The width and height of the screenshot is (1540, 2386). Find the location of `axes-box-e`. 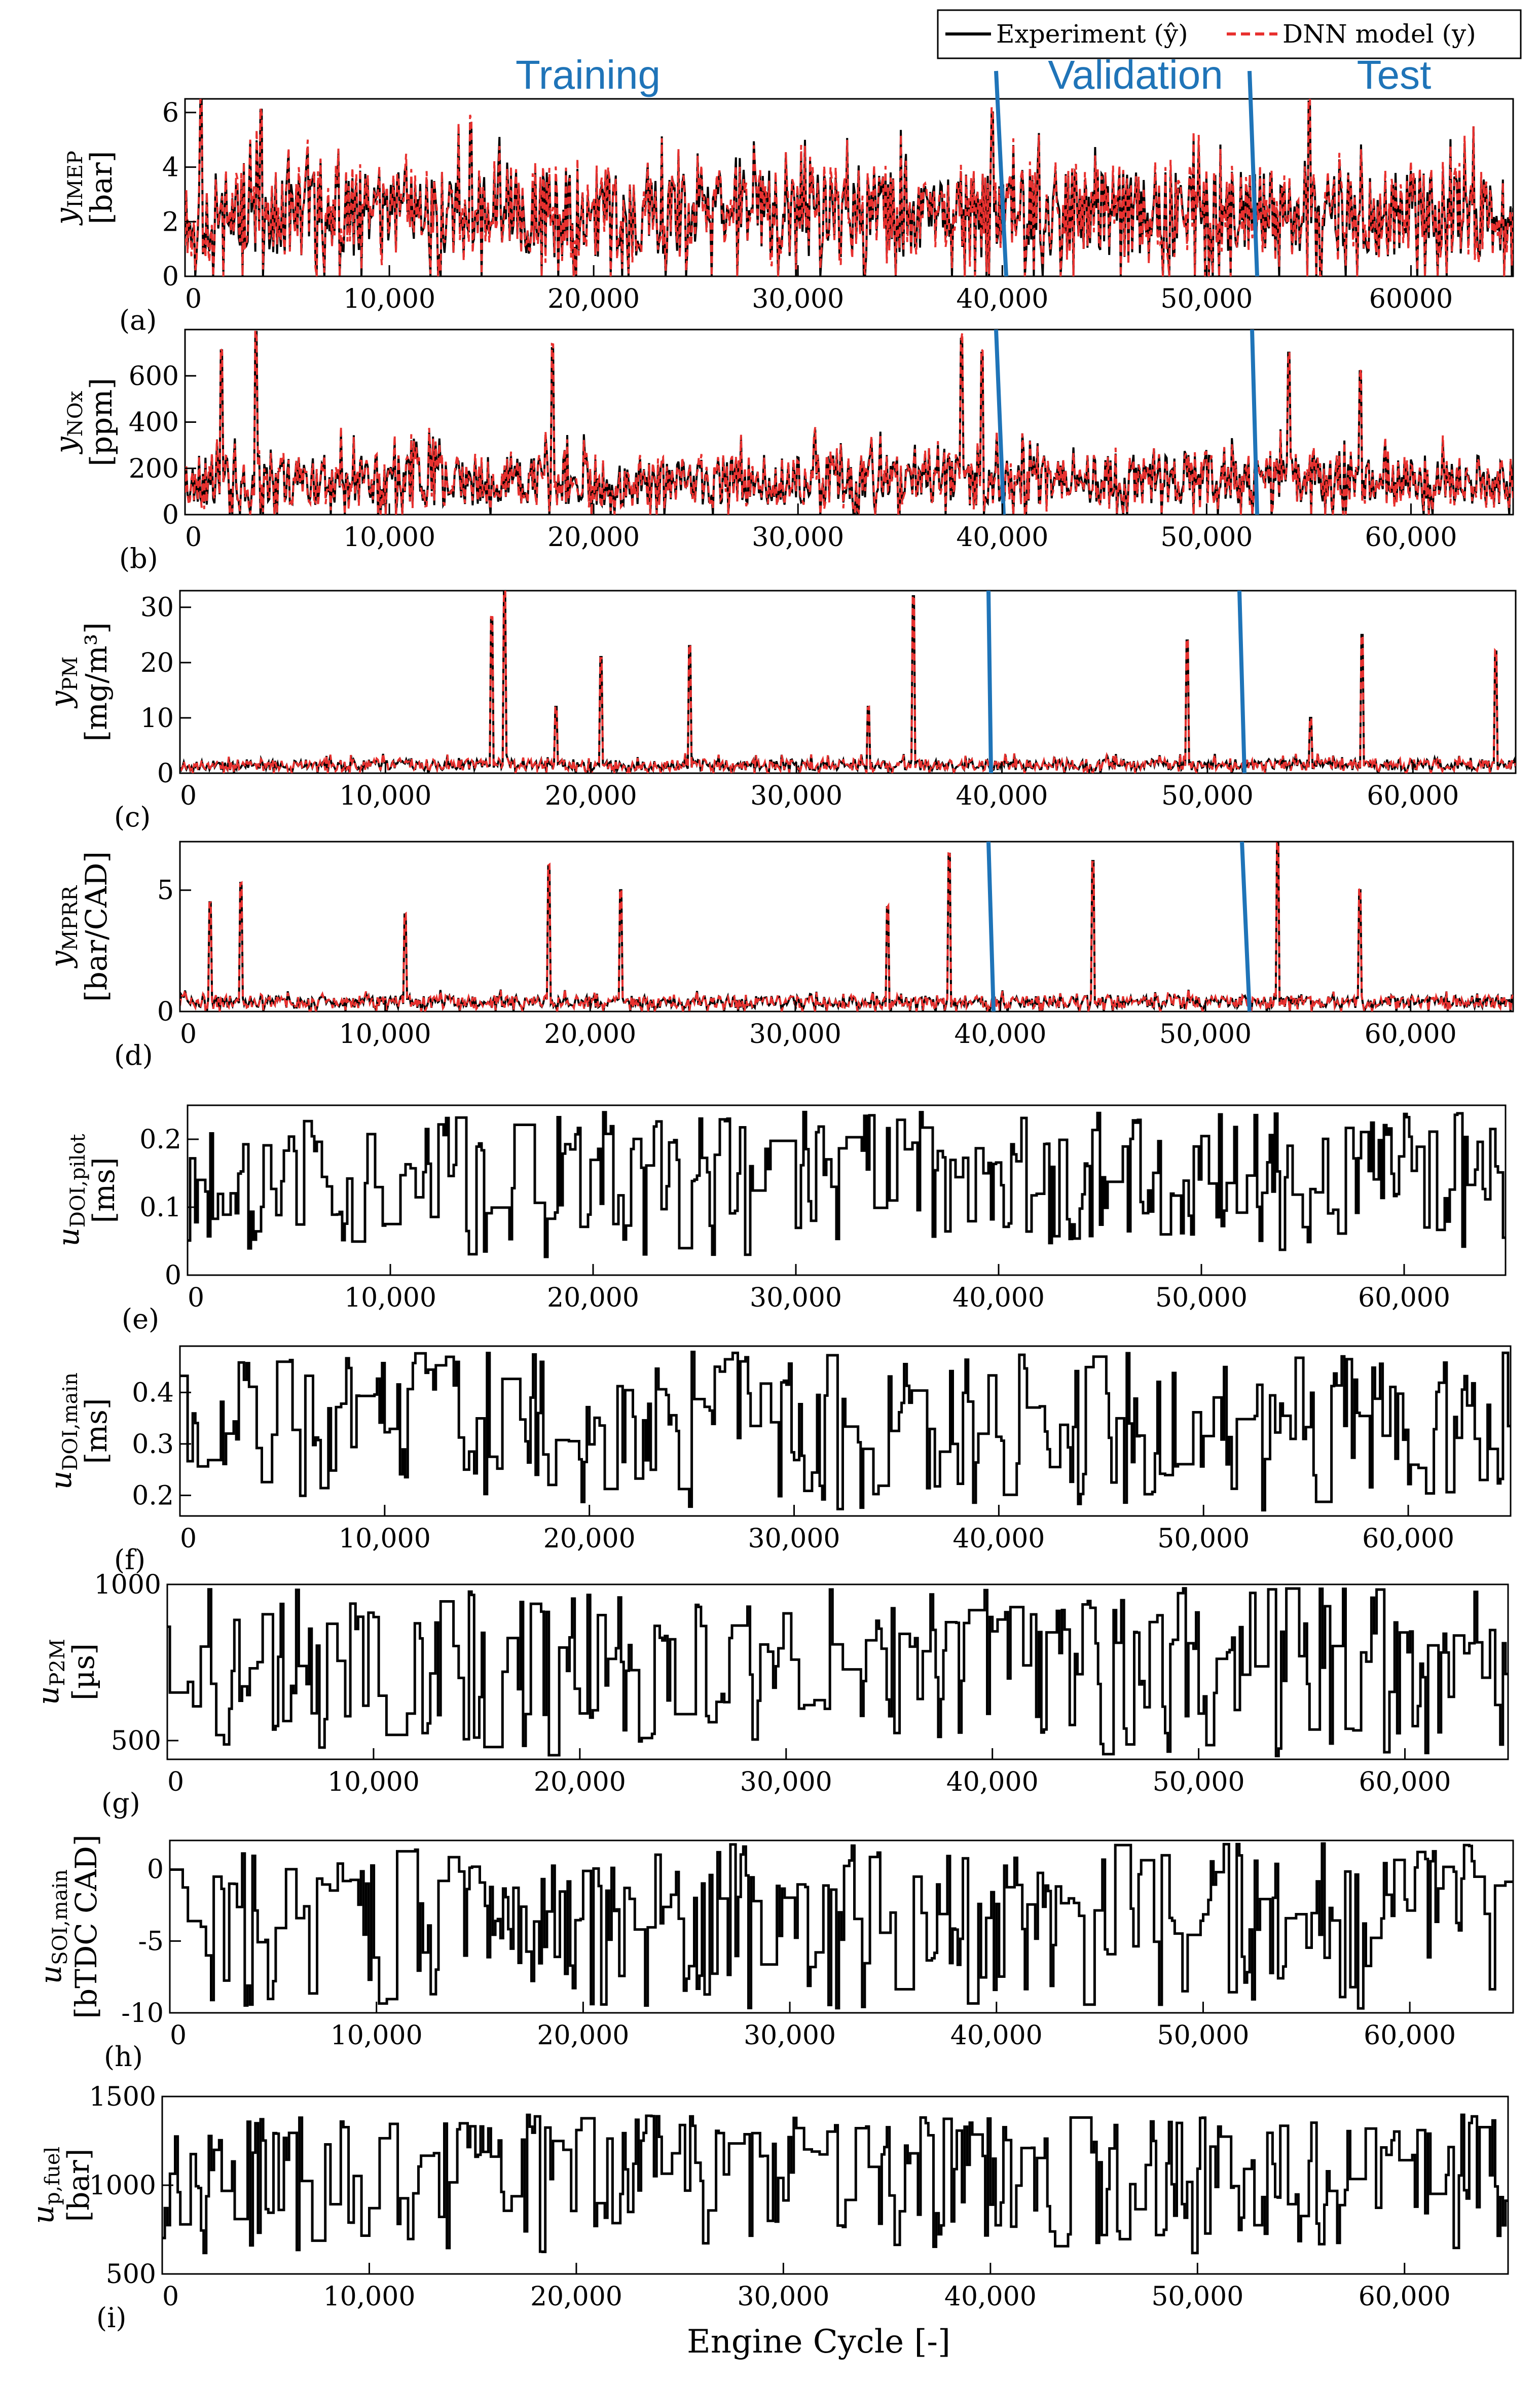

axes-box-e is located at coordinates (847, 1190).